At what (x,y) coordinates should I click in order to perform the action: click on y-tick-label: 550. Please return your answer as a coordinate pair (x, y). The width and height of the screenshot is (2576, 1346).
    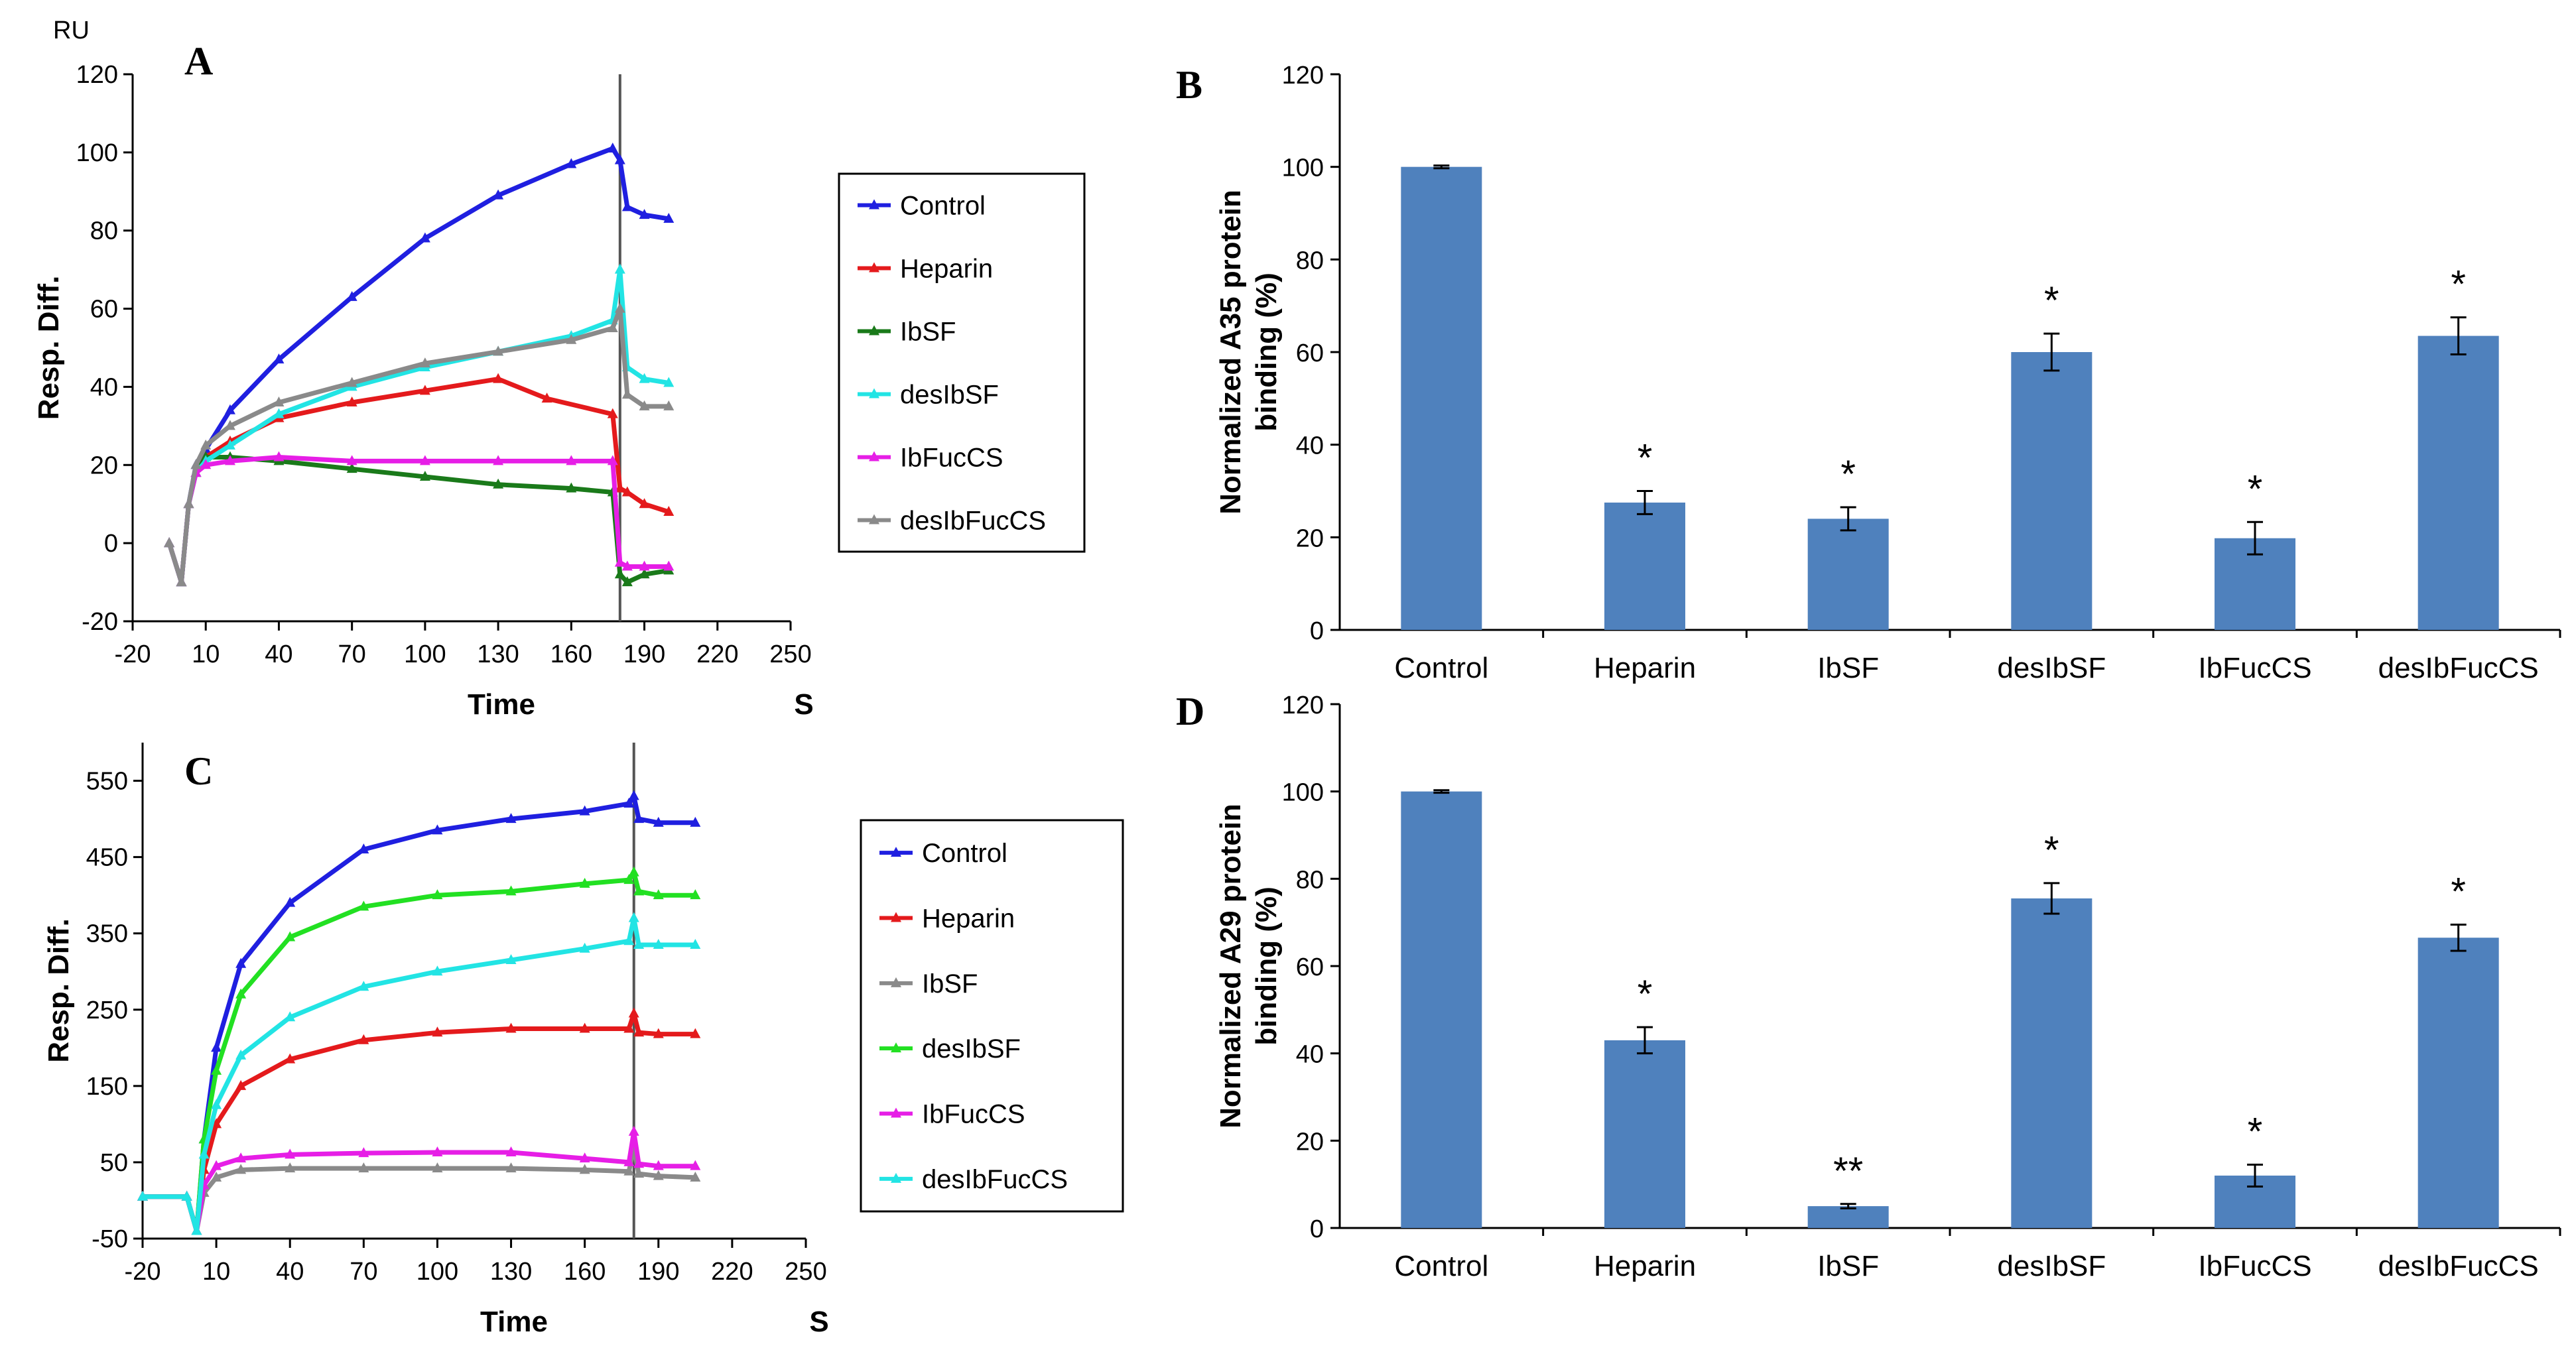
    Looking at the image, I should click on (107, 782).